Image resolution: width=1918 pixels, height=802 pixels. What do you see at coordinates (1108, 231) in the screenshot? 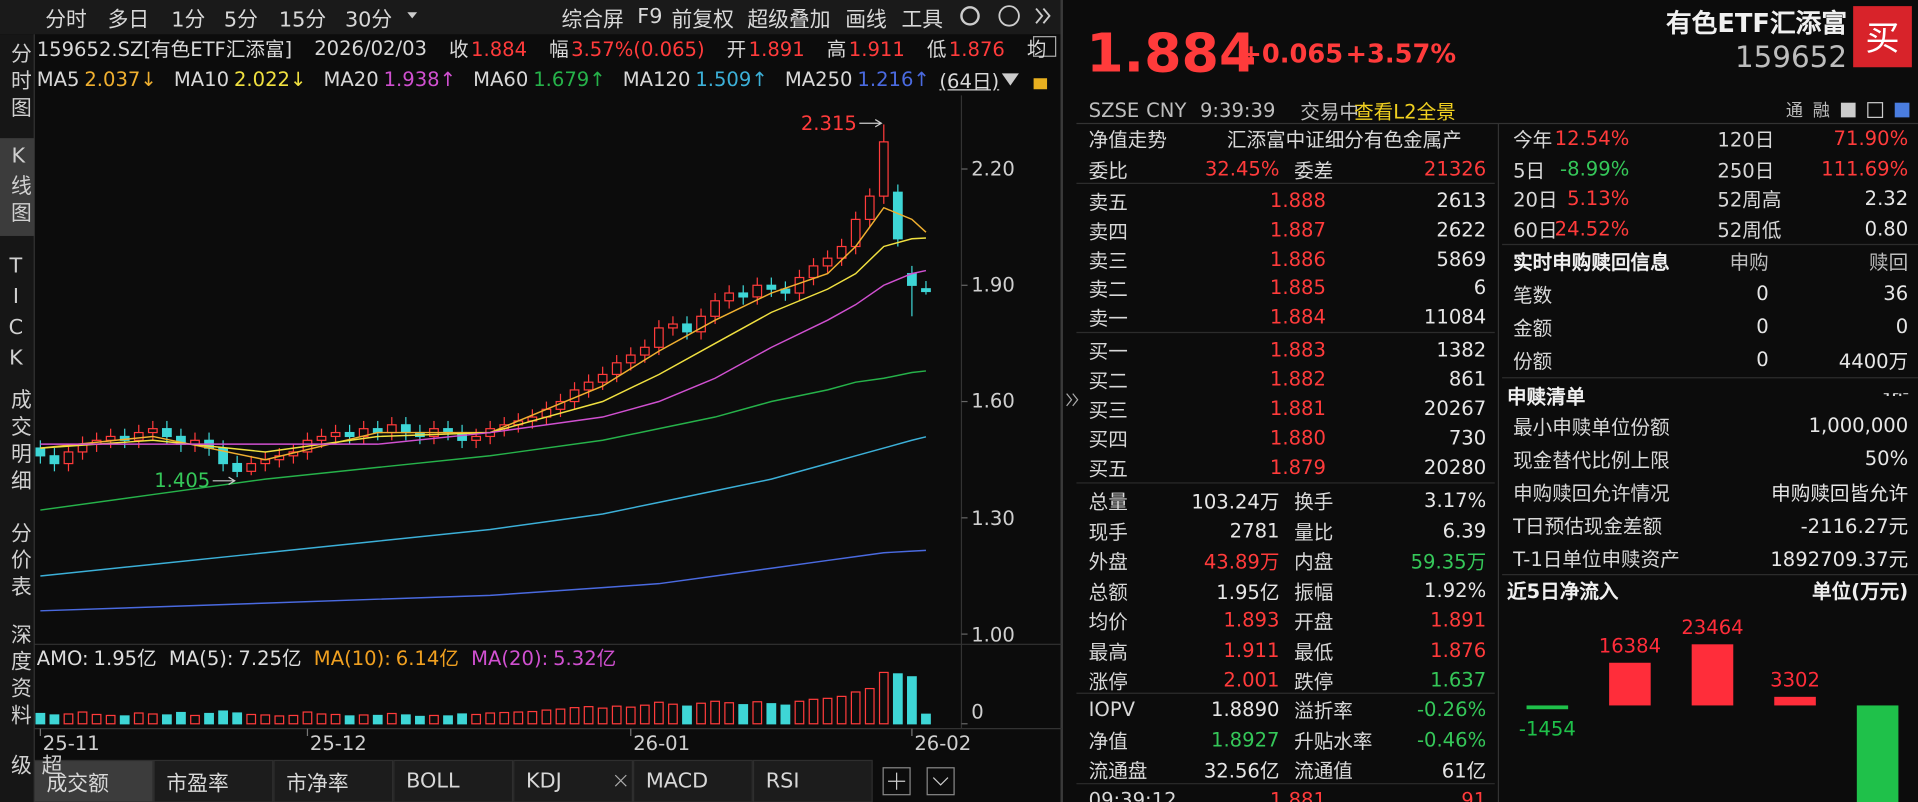
I see `level-label: 卖四` at bounding box center [1108, 231].